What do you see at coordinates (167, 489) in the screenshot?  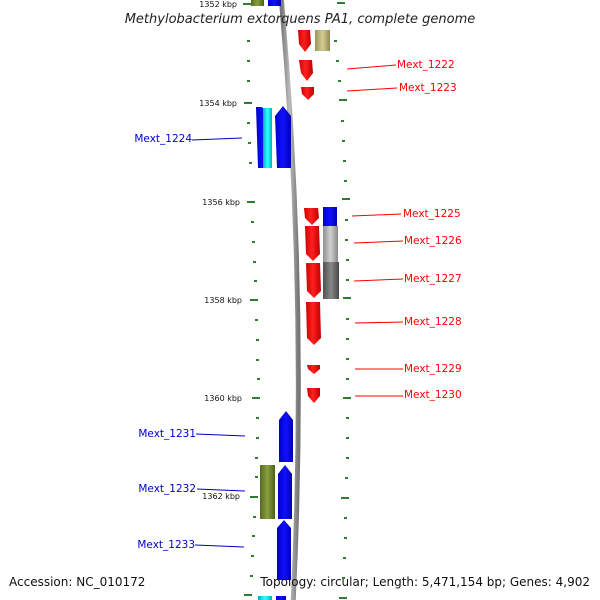 I see `gene-label: Mext_1232` at bounding box center [167, 489].